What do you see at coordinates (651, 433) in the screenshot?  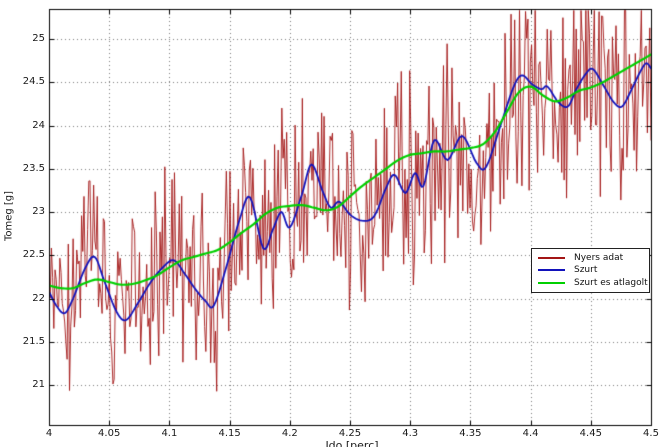 I see `x-tick-label: 4.5` at bounding box center [651, 433].